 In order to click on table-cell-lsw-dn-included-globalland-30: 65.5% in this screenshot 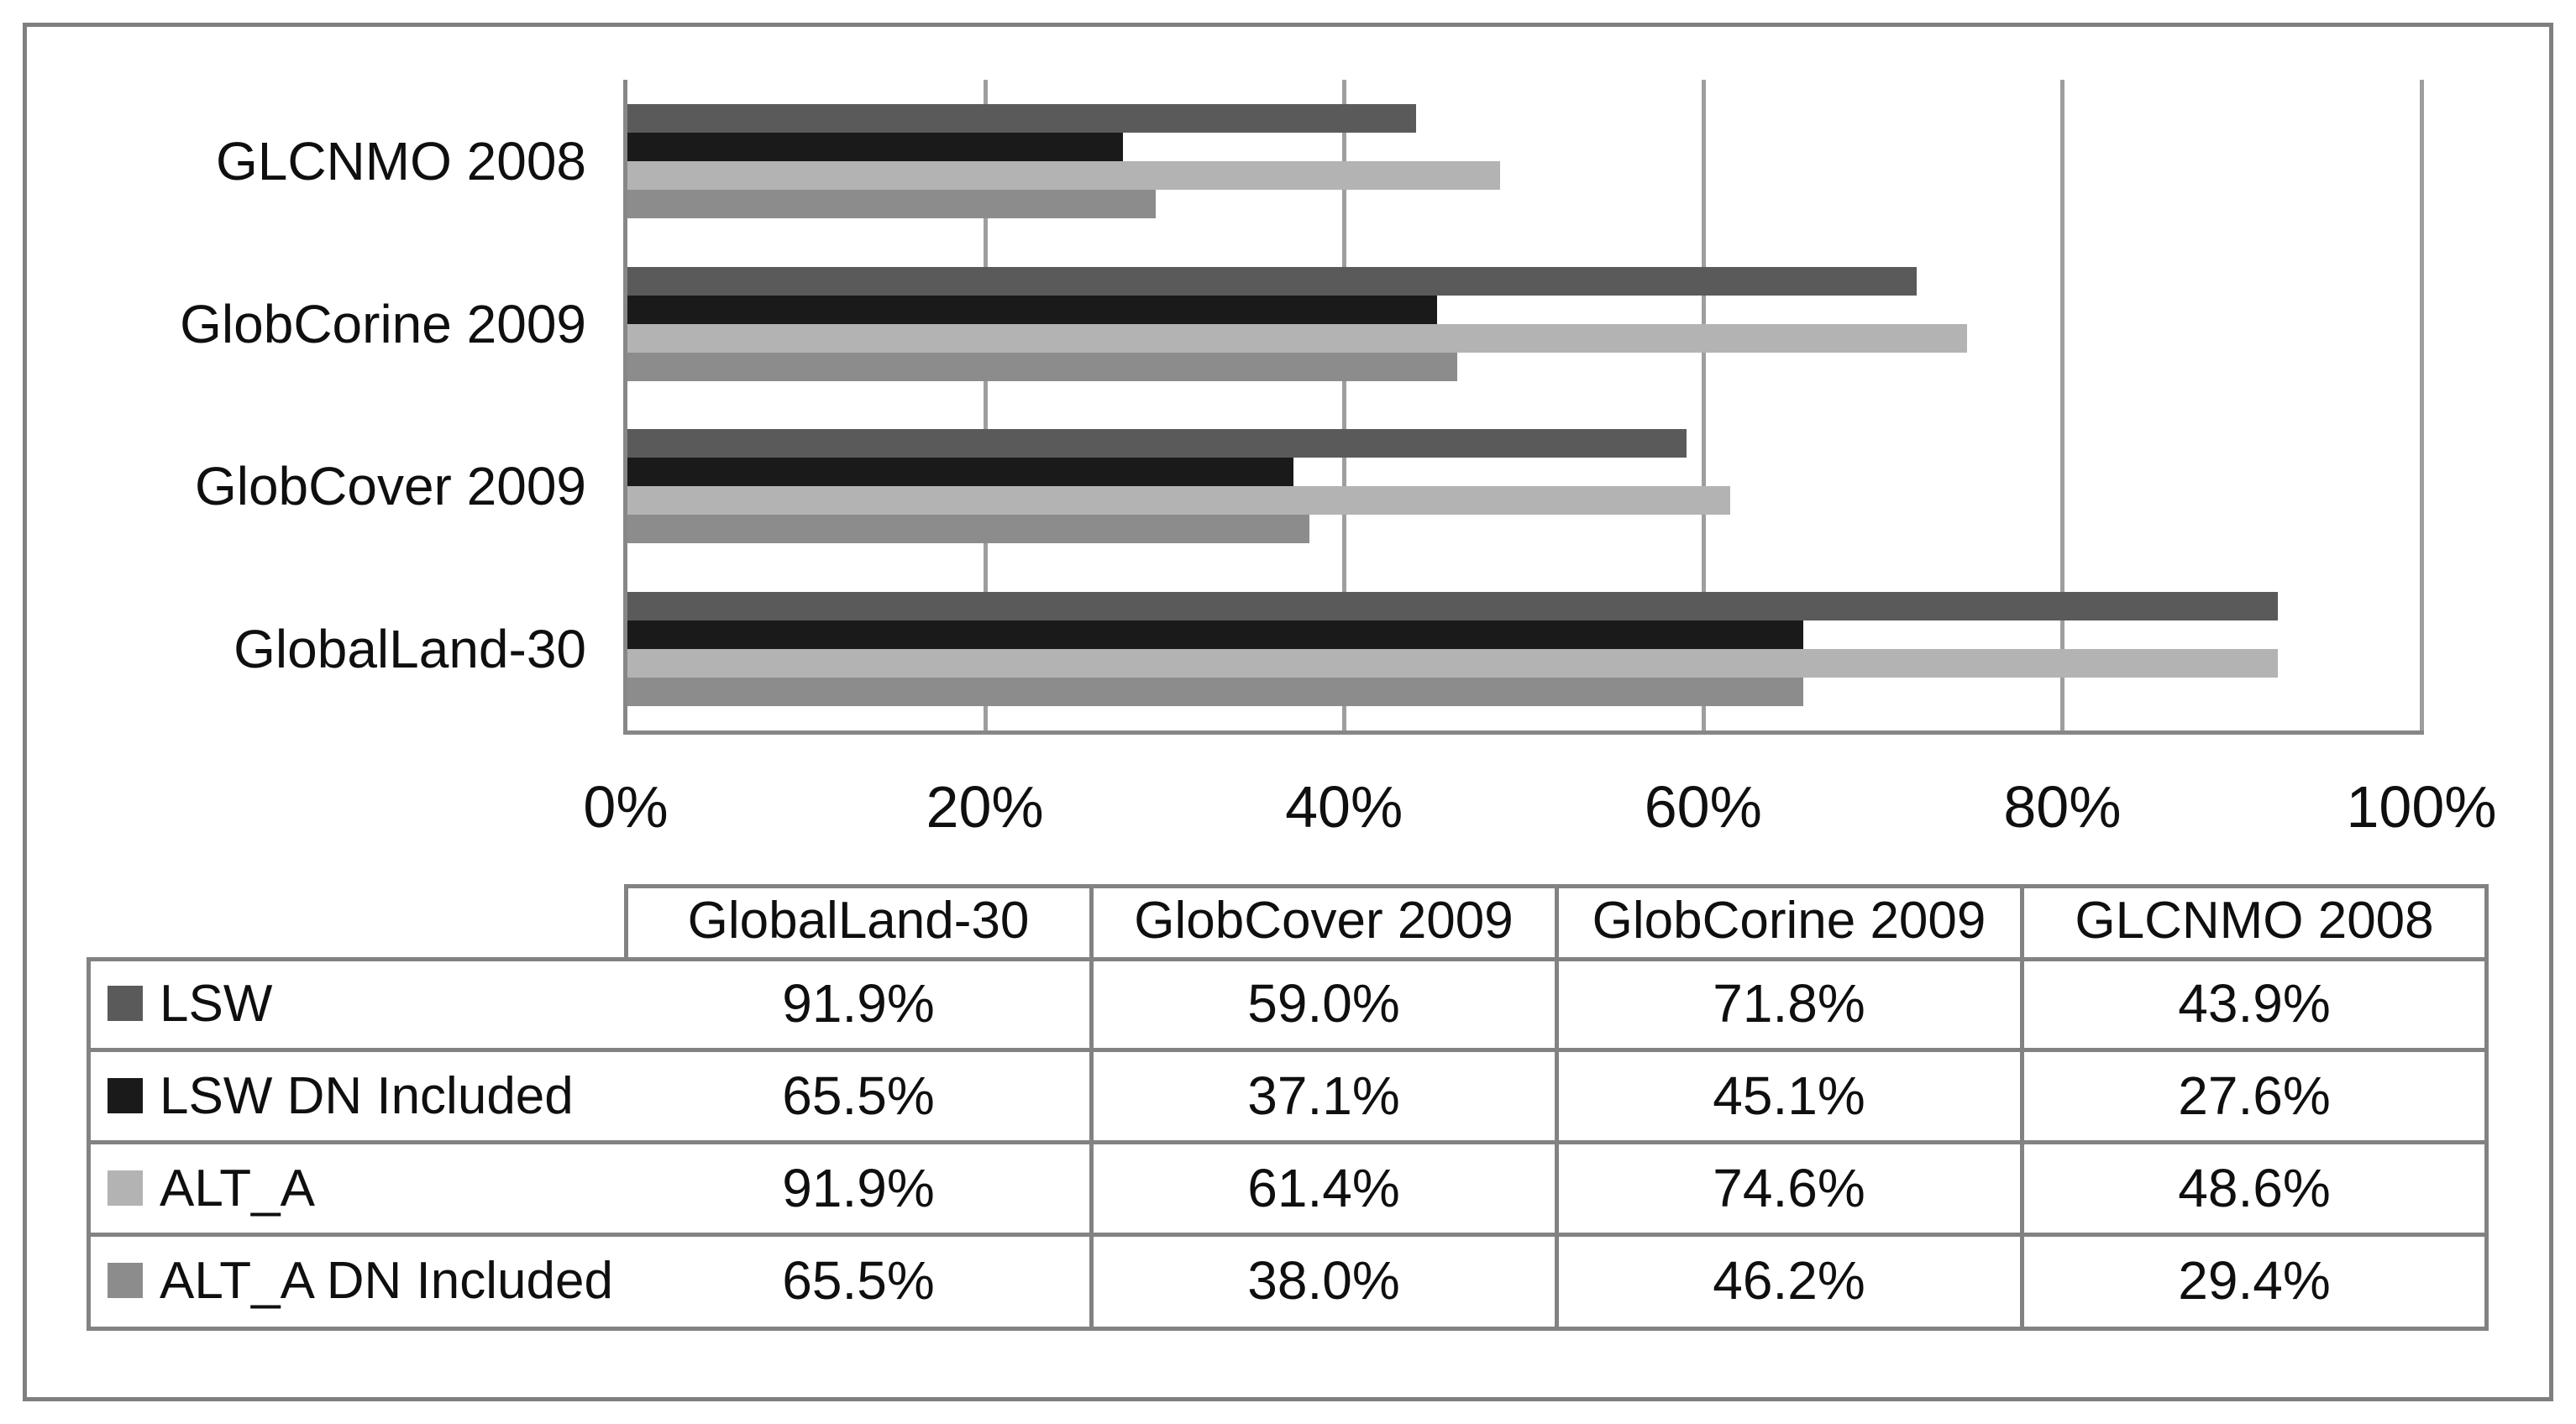, I will do `click(858, 1096)`.